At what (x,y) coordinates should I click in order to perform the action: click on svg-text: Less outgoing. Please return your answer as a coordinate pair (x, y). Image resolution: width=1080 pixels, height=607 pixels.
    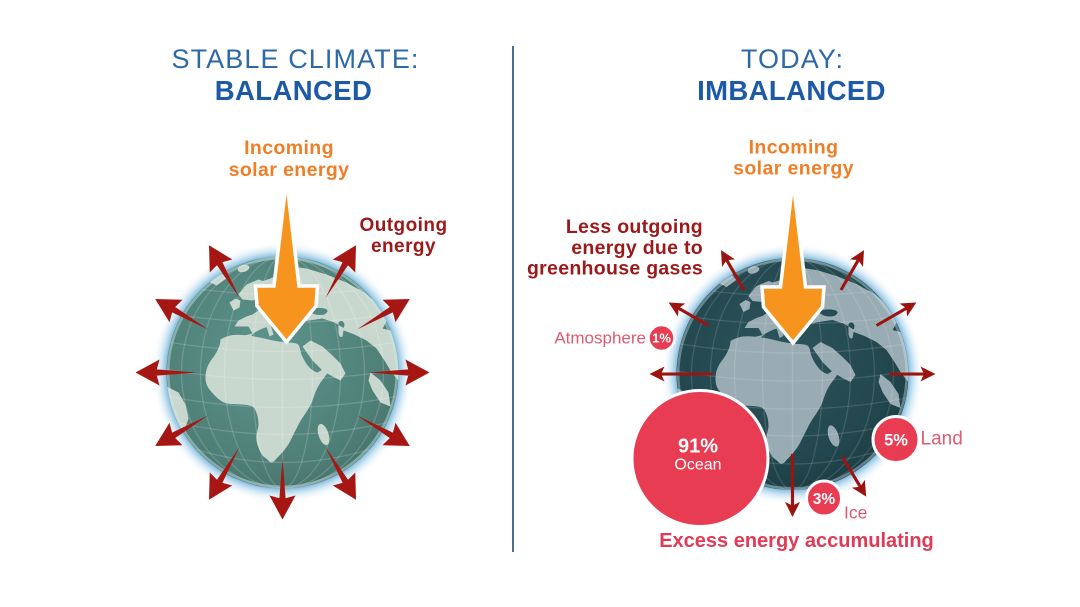
    Looking at the image, I should click on (634, 227).